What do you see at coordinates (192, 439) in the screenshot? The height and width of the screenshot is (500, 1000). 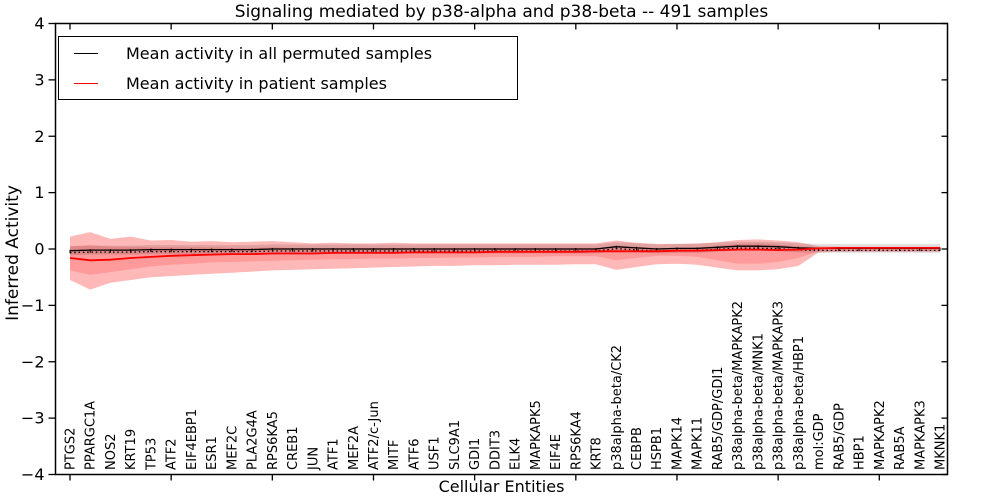 I see `x-category-label: EIF4EBP1` at bounding box center [192, 439].